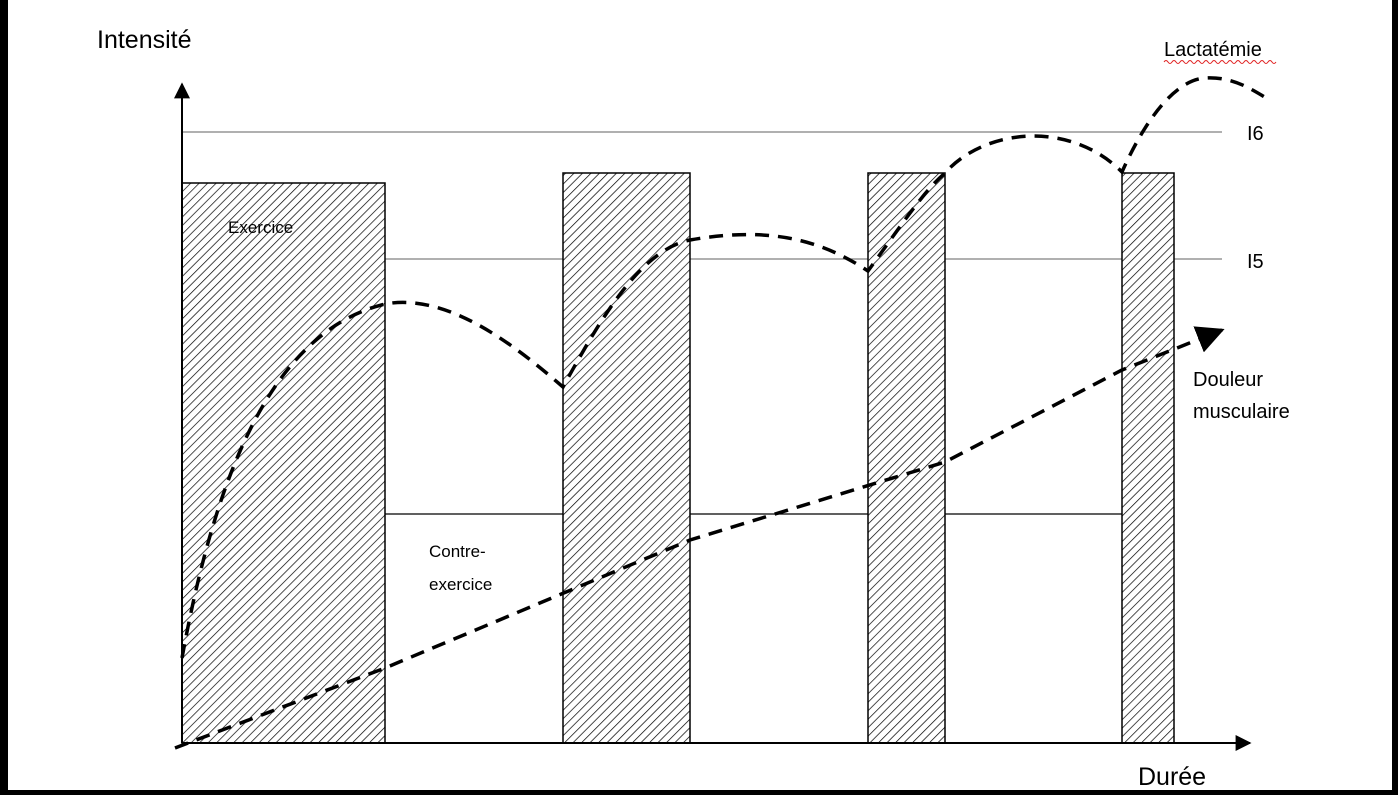 The image size is (1398, 795). Describe the element at coordinates (460, 584) in the screenshot. I see `recovery-label-line2: exercice` at that location.